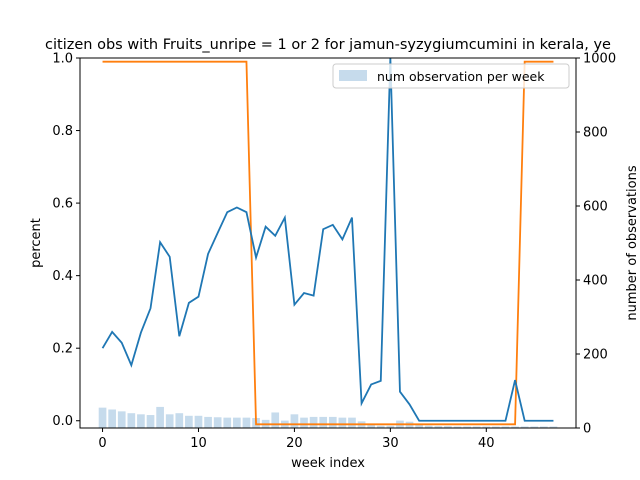 The width and height of the screenshot is (640, 480). I want to click on y-axis-label: percent, so click(36, 243).